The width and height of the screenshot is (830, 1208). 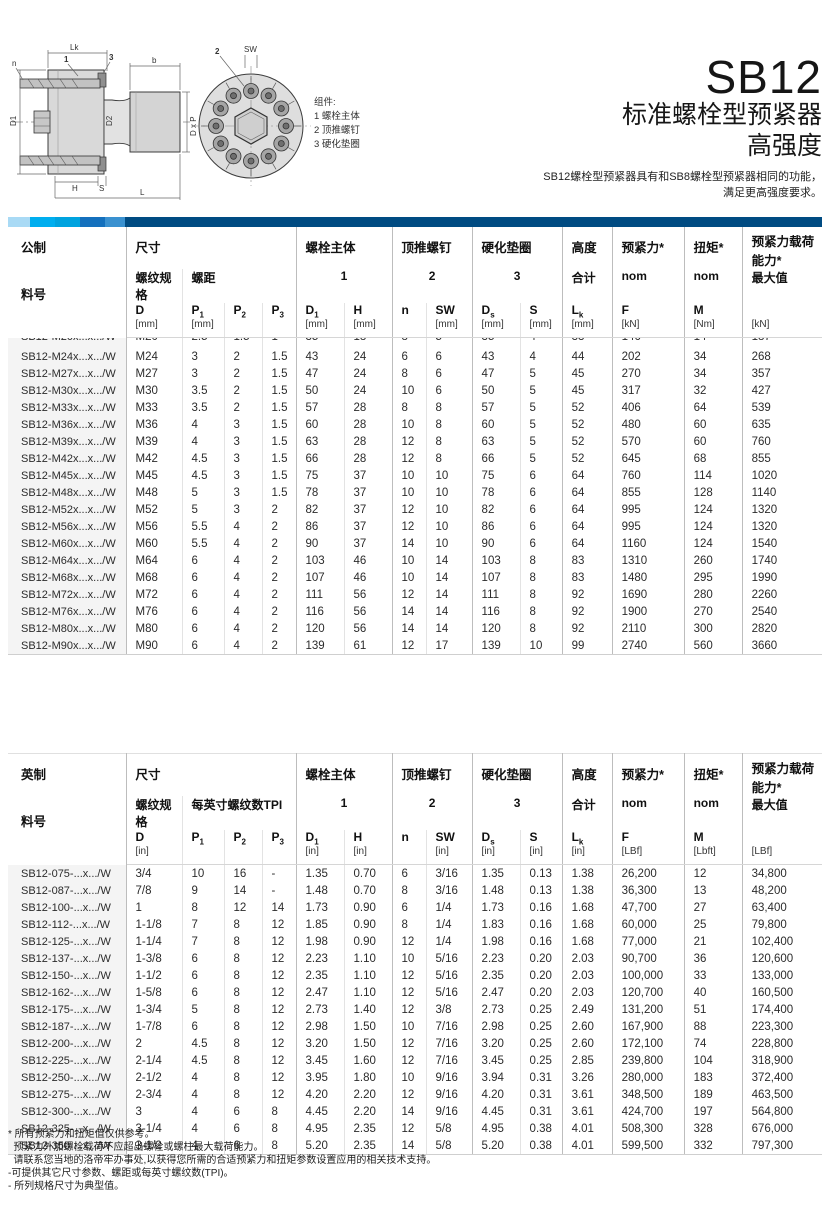 I want to click on value-cell: 1900, so click(x=648, y=612).